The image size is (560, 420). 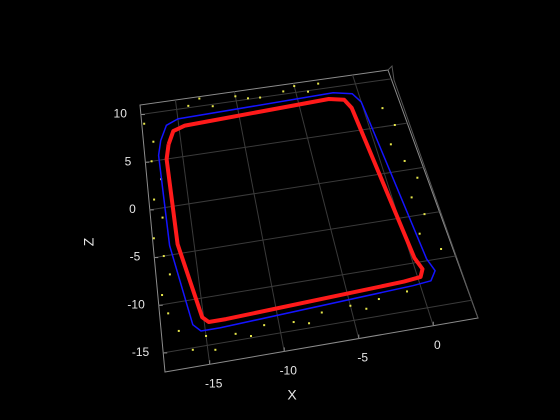 What do you see at coordinates (141, 352) in the screenshot?
I see `z-tick-label: -15` at bounding box center [141, 352].